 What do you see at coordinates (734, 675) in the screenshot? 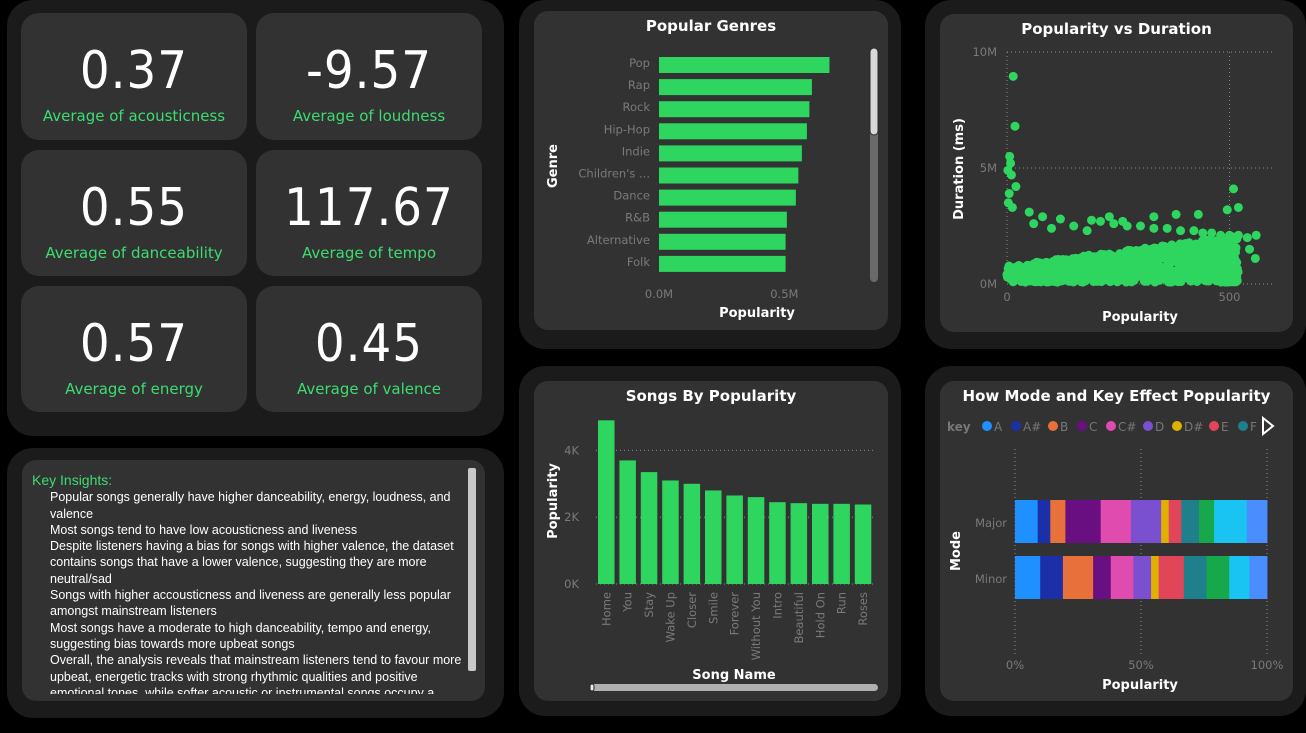
I see `x-axis-title: Song Name` at bounding box center [734, 675].